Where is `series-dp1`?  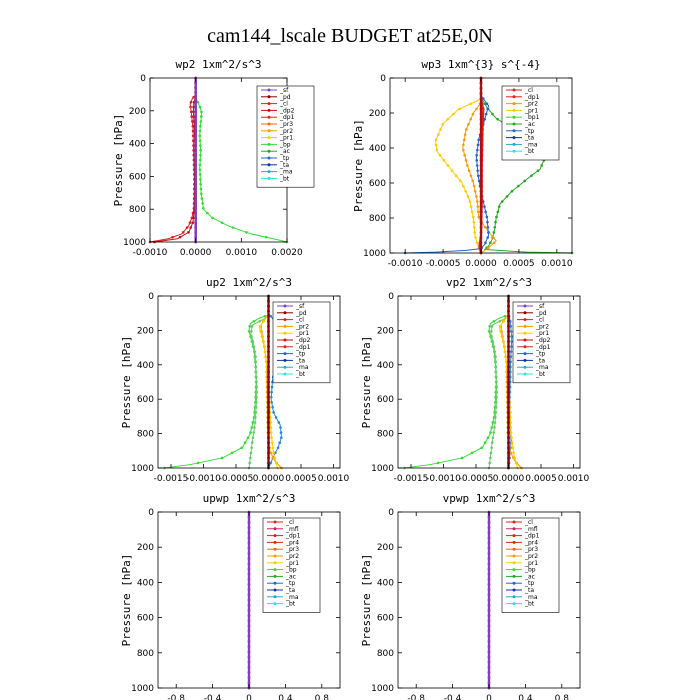
series-dp1 is located at coordinates (456, 382).